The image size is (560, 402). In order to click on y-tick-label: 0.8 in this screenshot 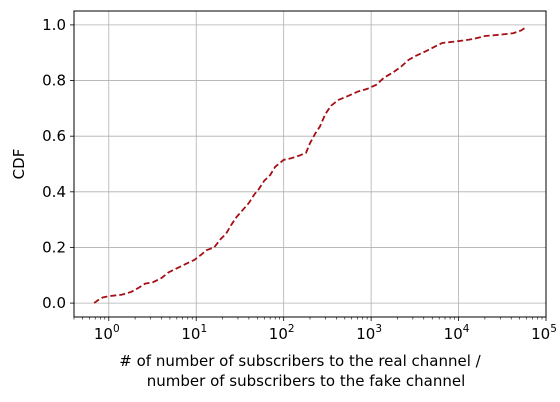, I will do `click(54, 81)`.